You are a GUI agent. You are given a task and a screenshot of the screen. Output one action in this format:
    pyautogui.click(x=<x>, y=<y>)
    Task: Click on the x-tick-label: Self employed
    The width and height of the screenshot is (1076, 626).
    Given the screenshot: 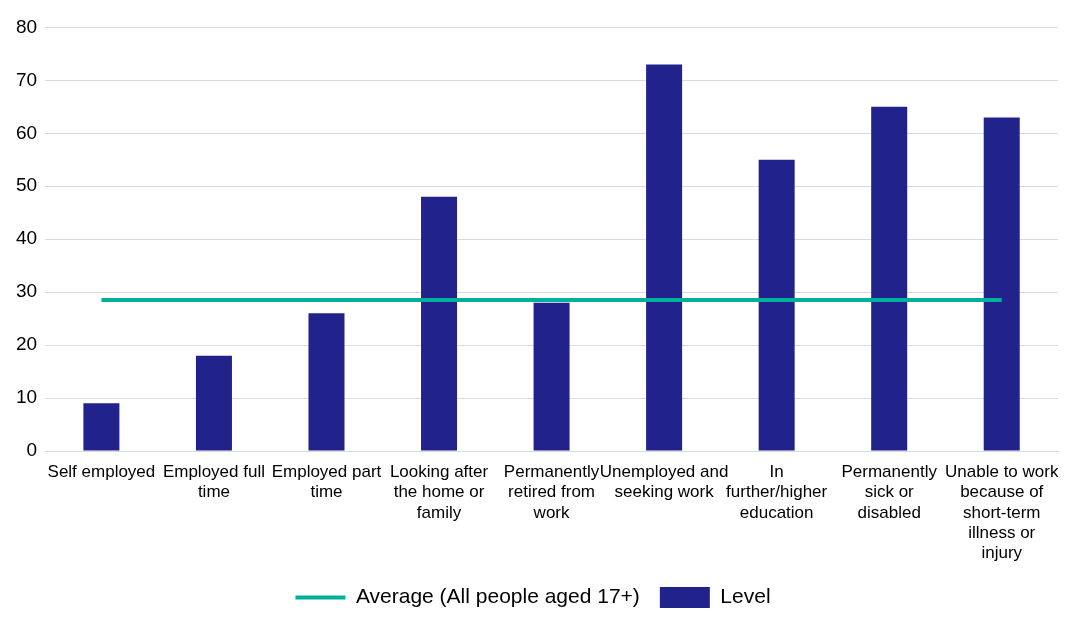 What is the action you would take?
    pyautogui.click(x=101, y=471)
    